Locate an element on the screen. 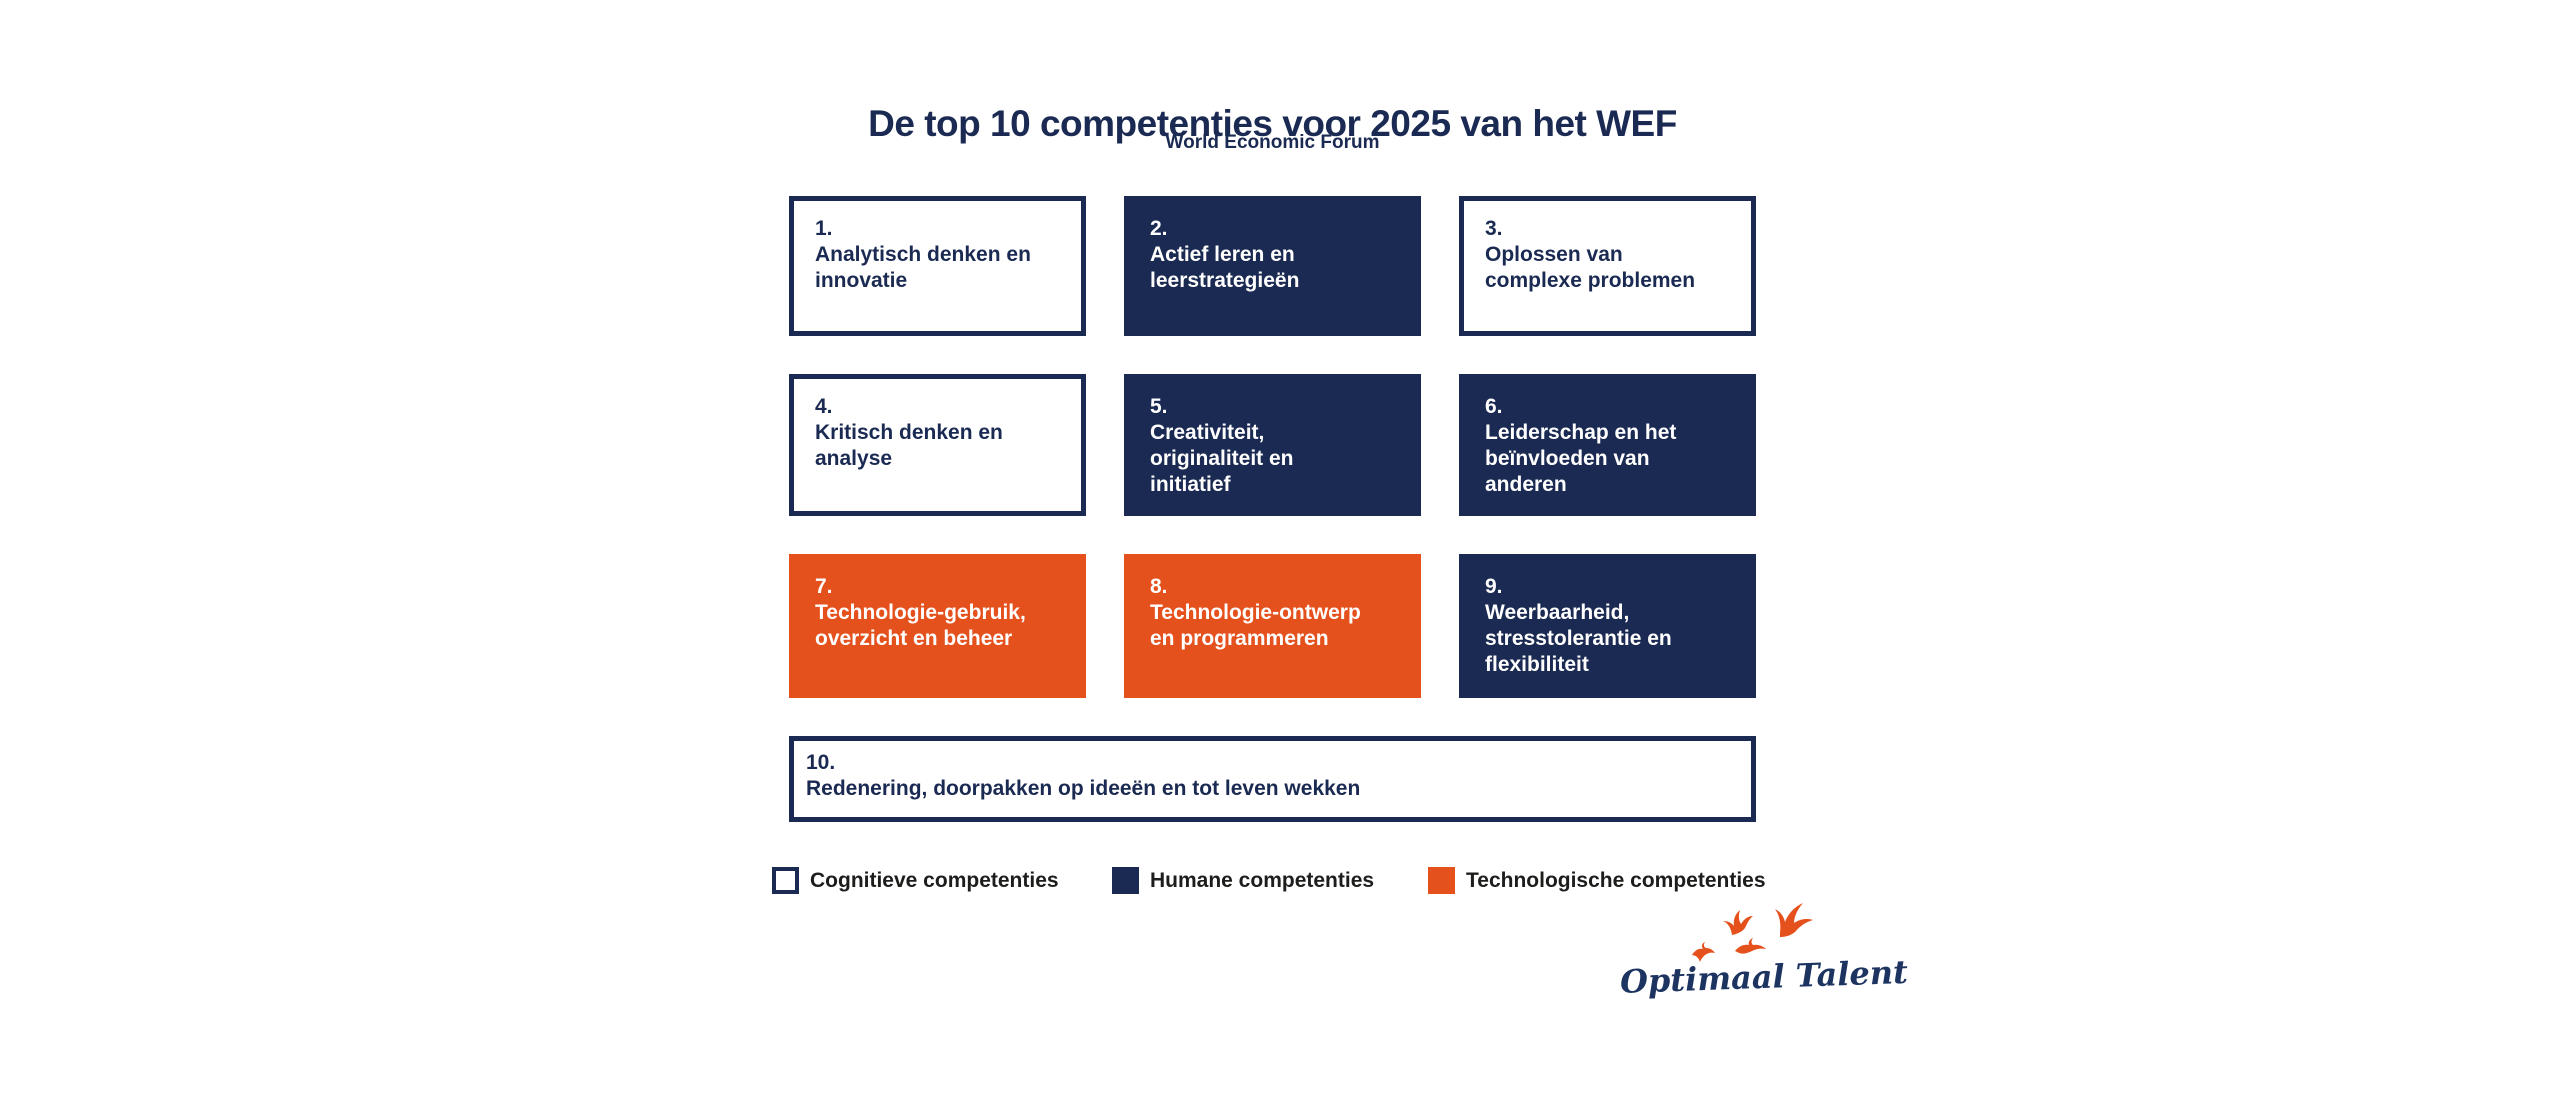 Image resolution: width=2560 pixels, height=1100 pixels. legend-label: Humane competenties is located at coordinates (1262, 880).